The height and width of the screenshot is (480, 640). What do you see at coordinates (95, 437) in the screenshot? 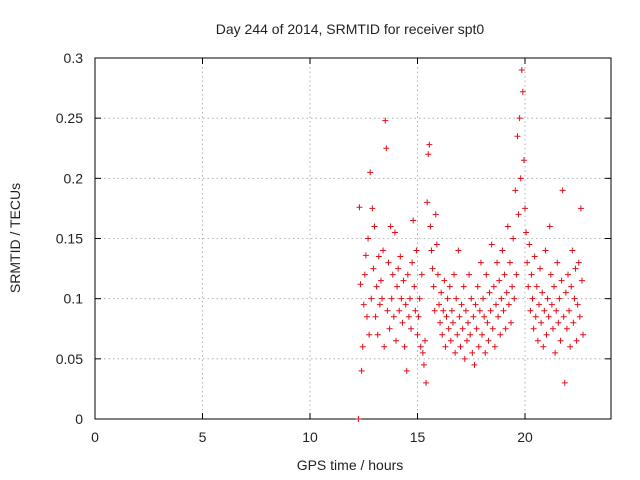
I see `x-tick-label: 0` at bounding box center [95, 437].